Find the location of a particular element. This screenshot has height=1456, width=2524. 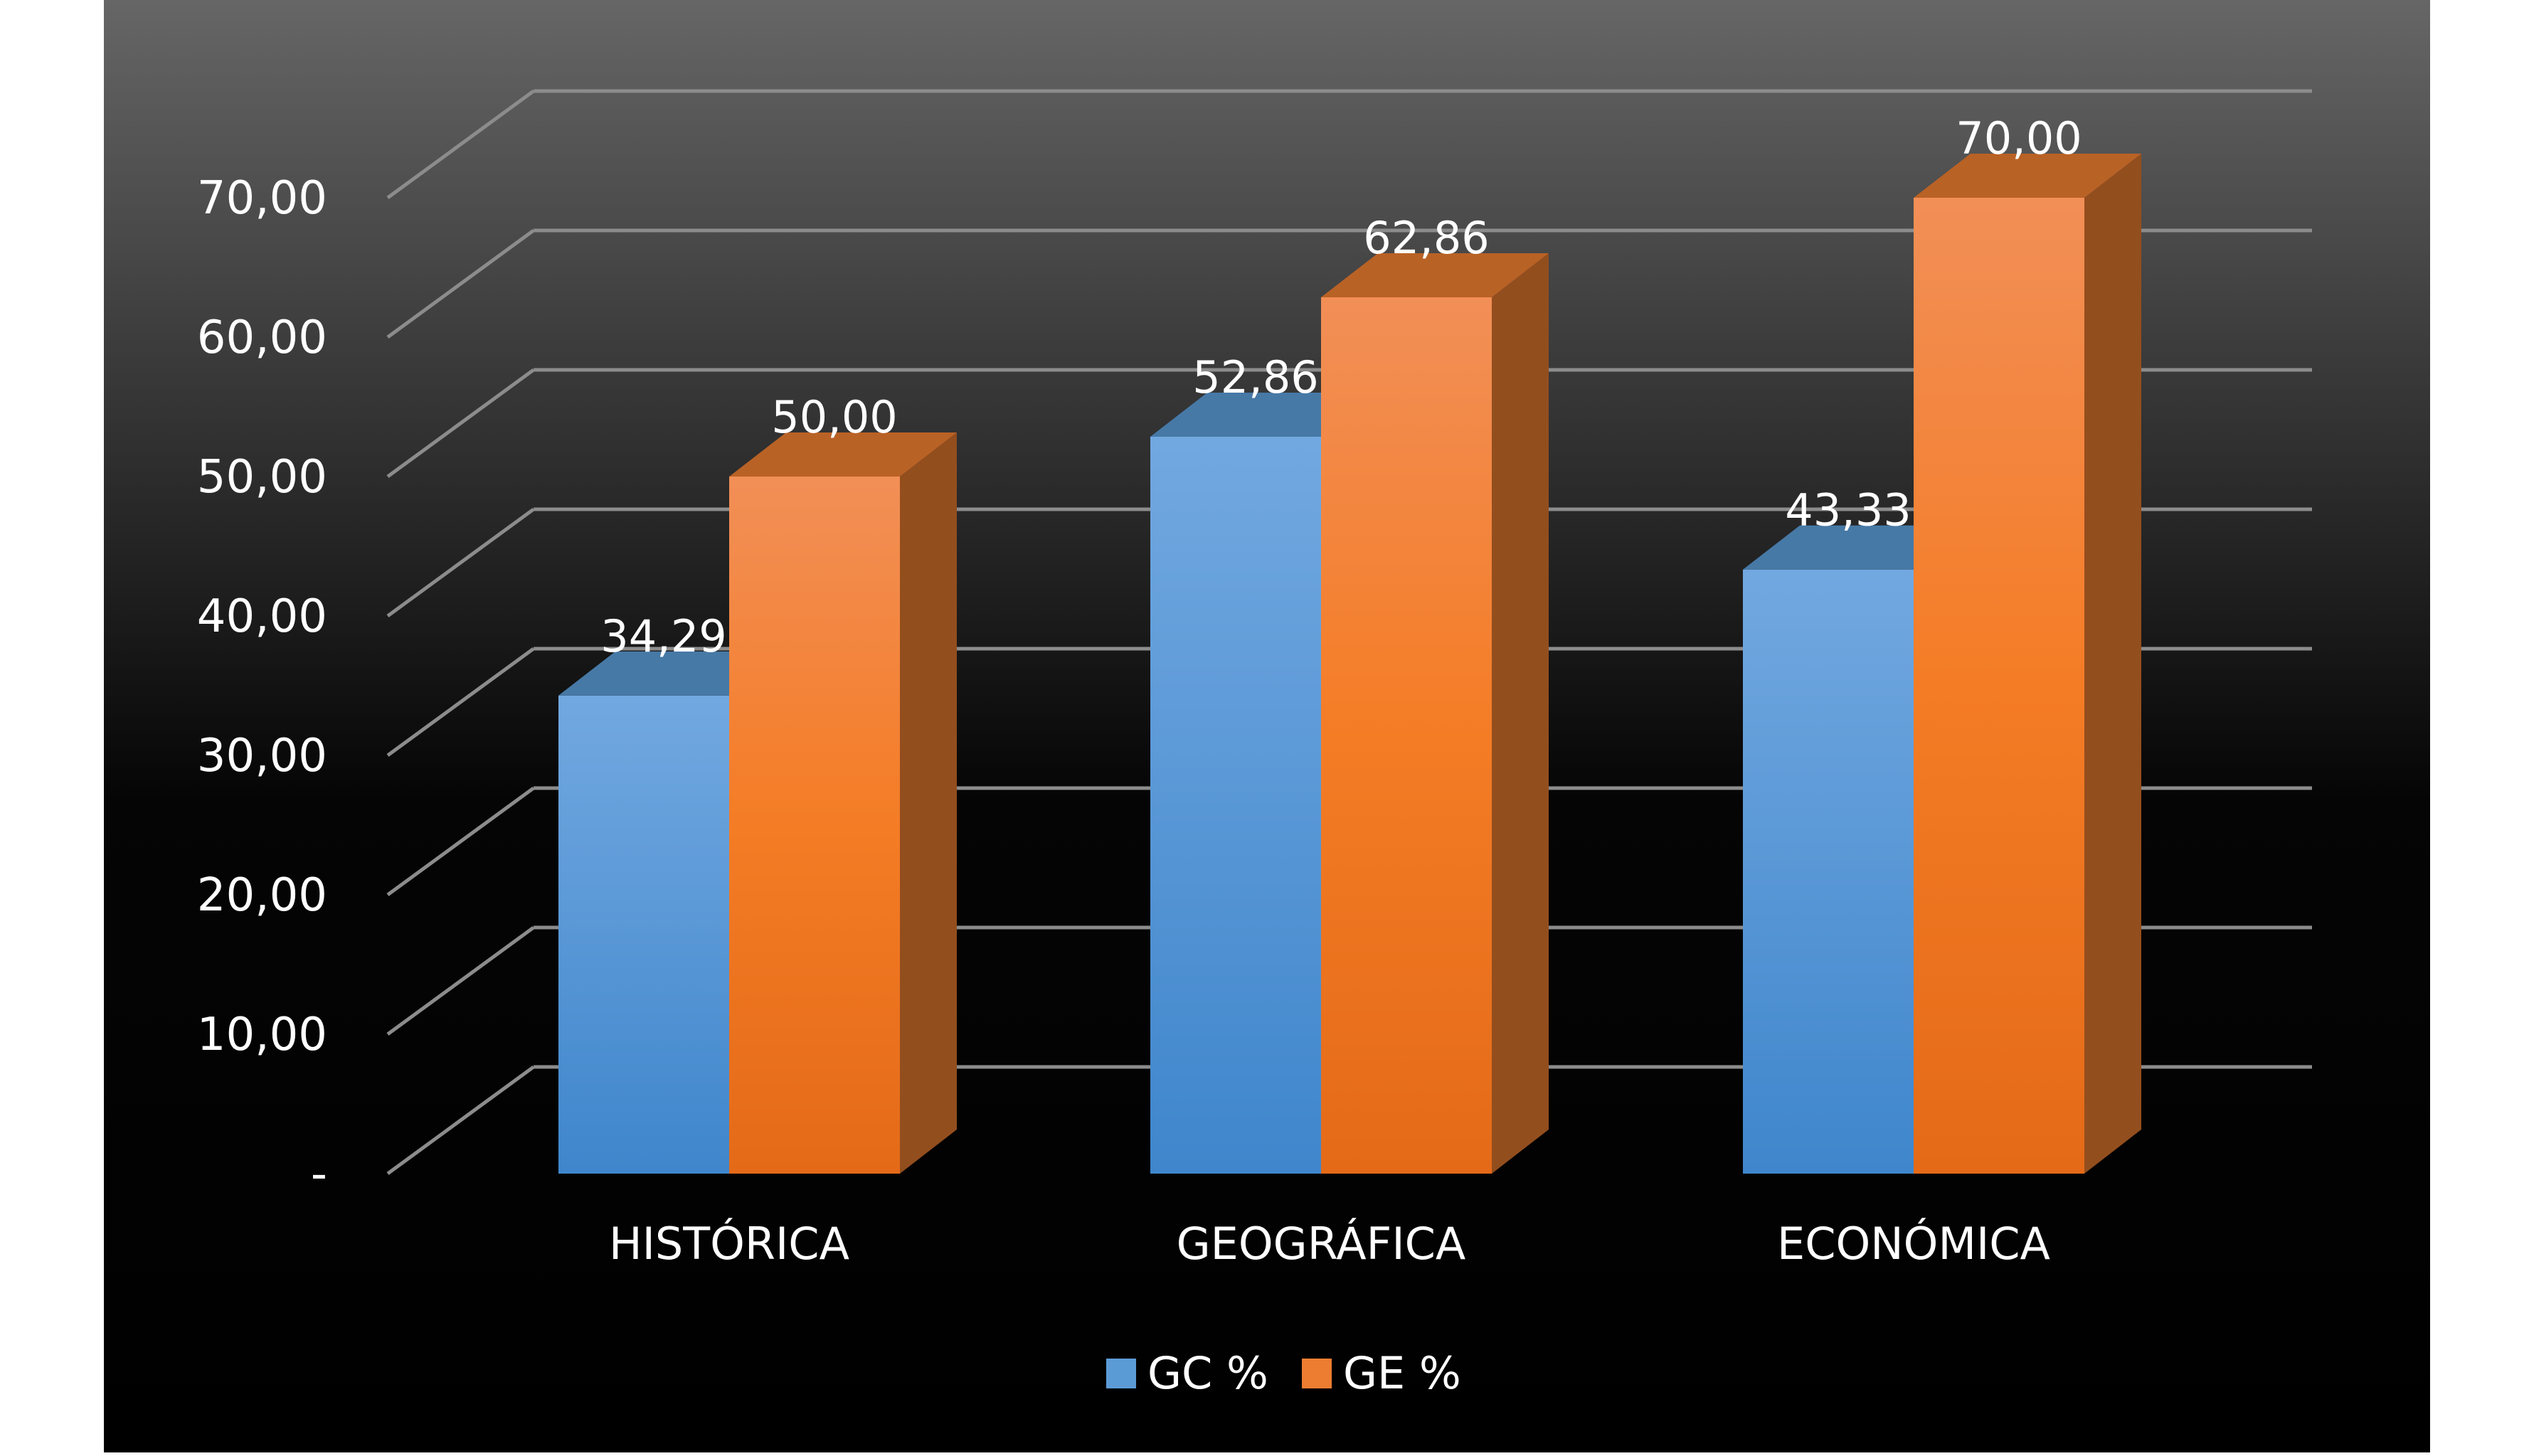

legend: GC % GE % is located at coordinates (1283, 1373).